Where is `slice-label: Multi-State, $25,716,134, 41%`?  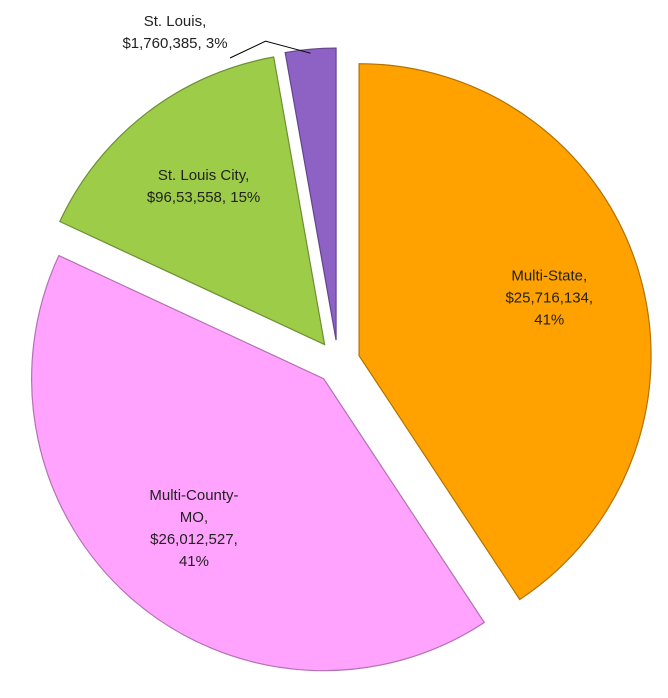 slice-label: Multi-State, $25,716,134, 41% is located at coordinates (549, 298).